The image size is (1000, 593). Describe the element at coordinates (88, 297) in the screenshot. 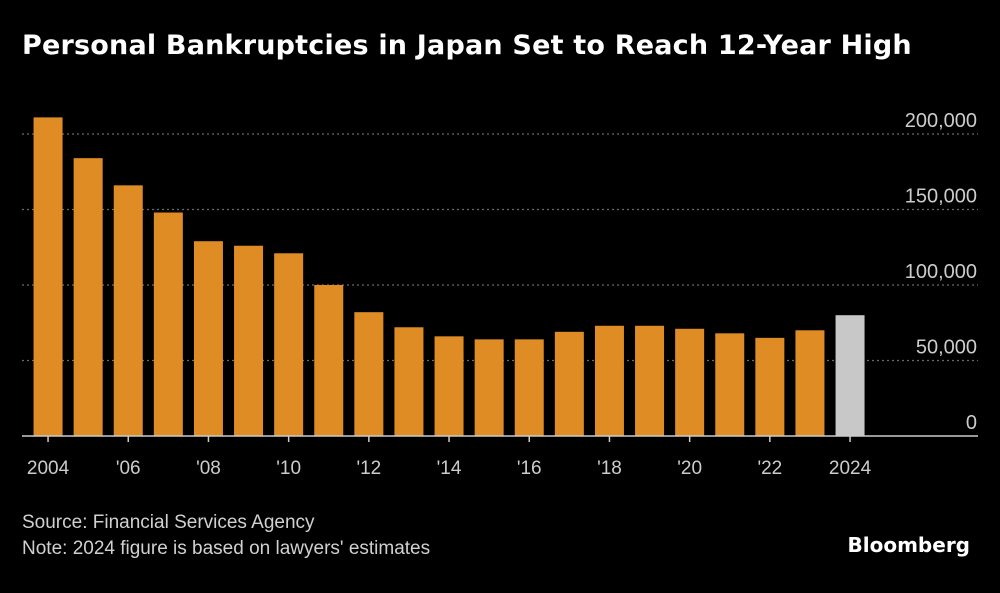

I see `bar-2005` at that location.